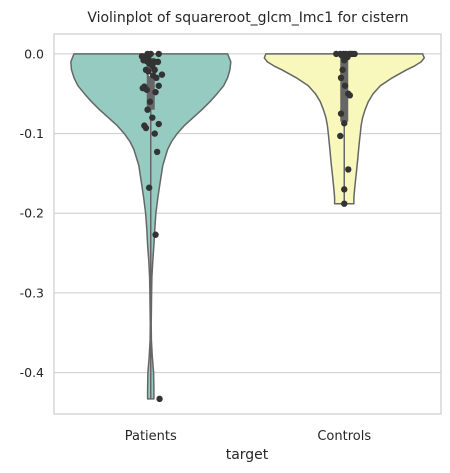 The image size is (450, 473). What do you see at coordinates (150, 83) in the screenshot?
I see `iqr-box-patients` at bounding box center [150, 83].